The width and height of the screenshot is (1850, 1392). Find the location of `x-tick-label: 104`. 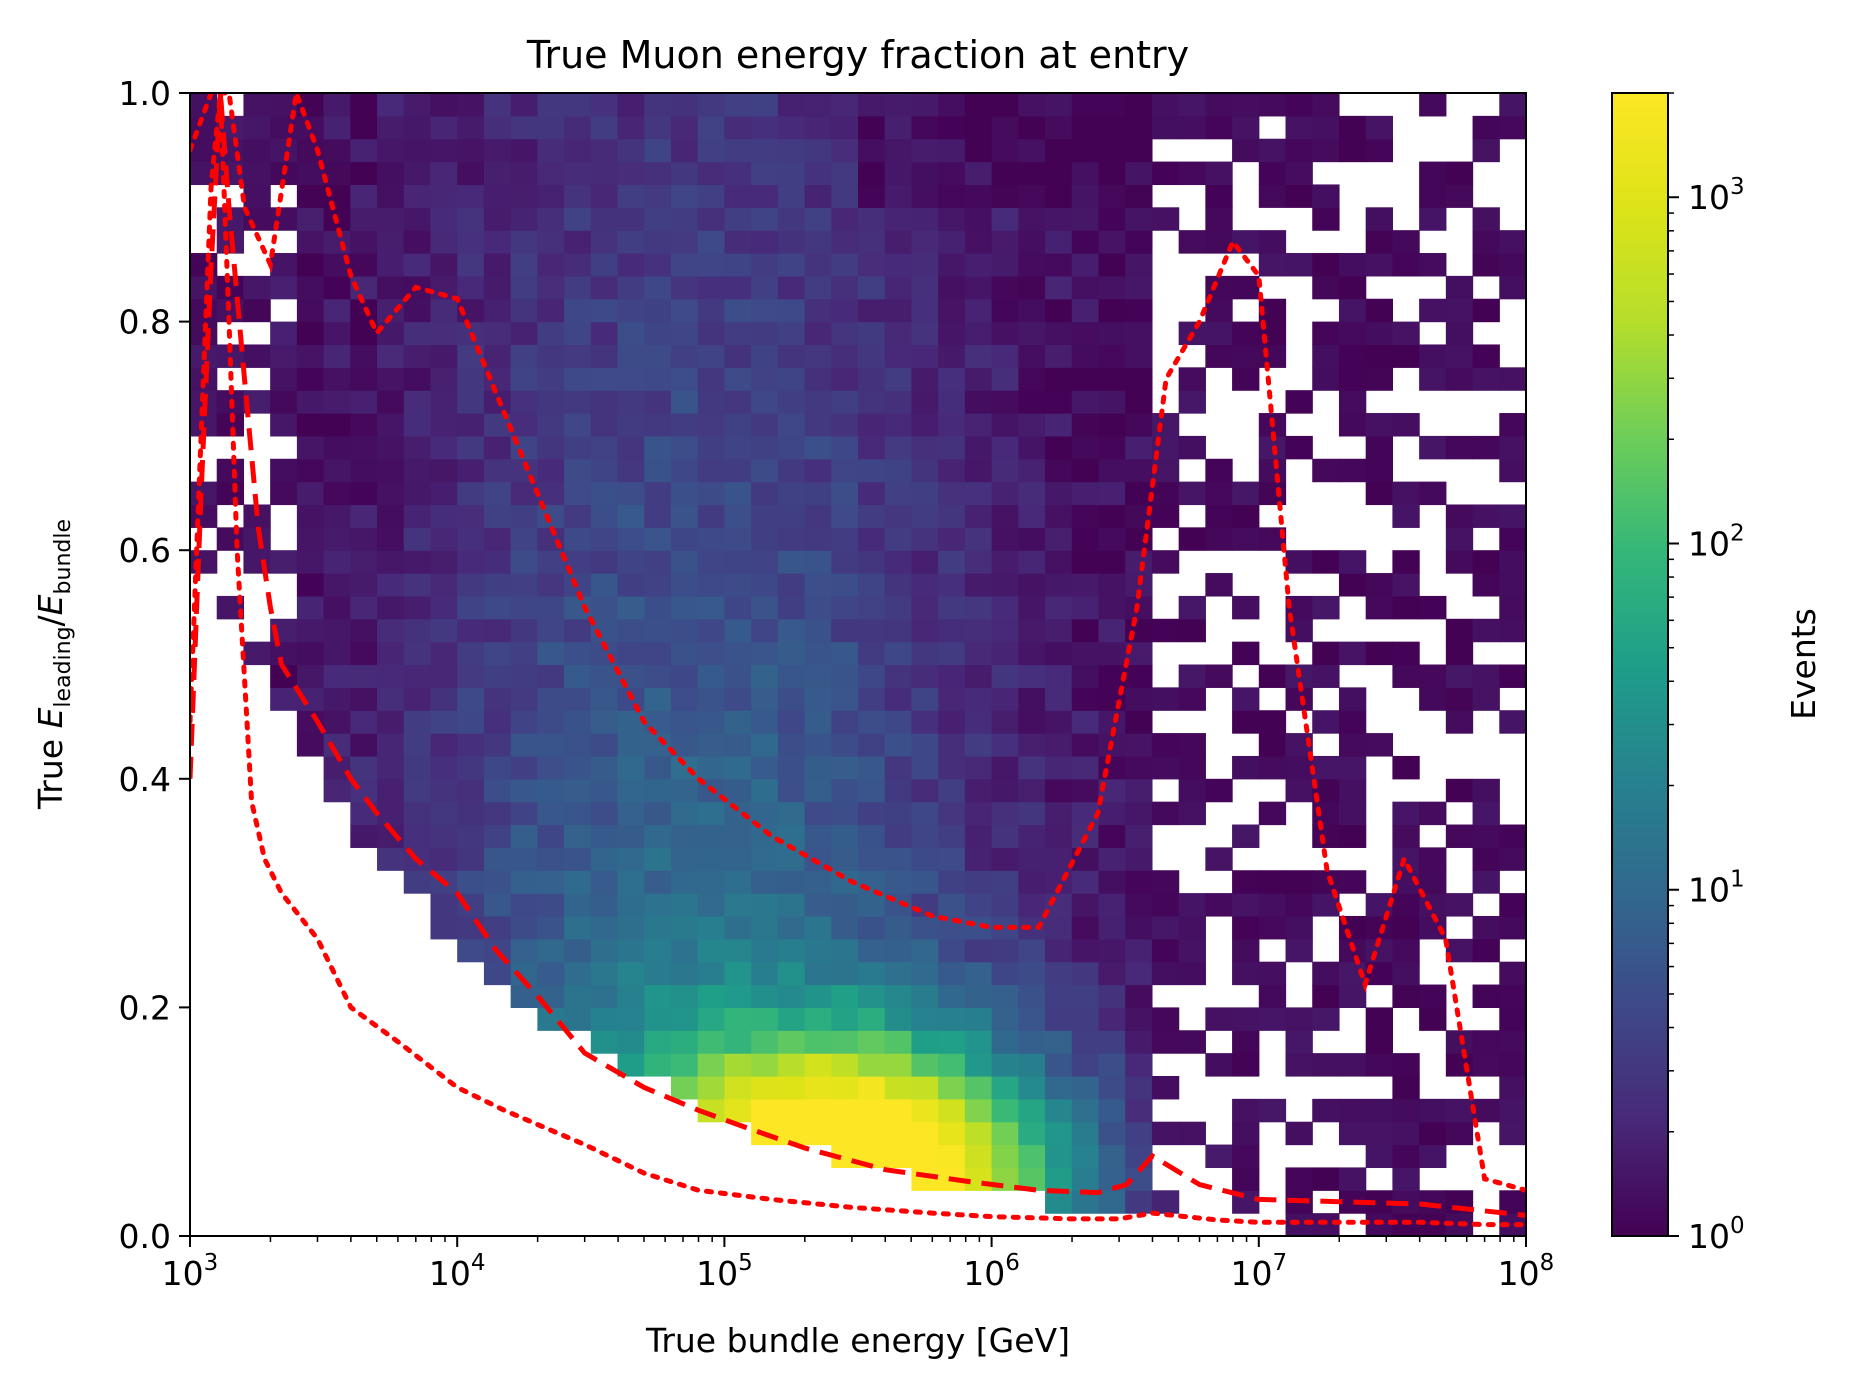

x-tick-label: 104 is located at coordinates (457, 1271).